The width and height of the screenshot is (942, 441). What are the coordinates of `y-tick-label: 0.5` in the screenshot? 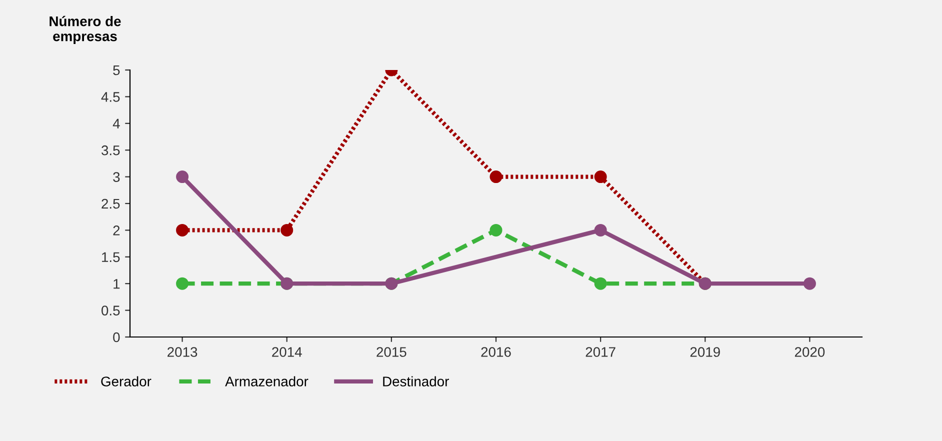 It's located at (111, 311).